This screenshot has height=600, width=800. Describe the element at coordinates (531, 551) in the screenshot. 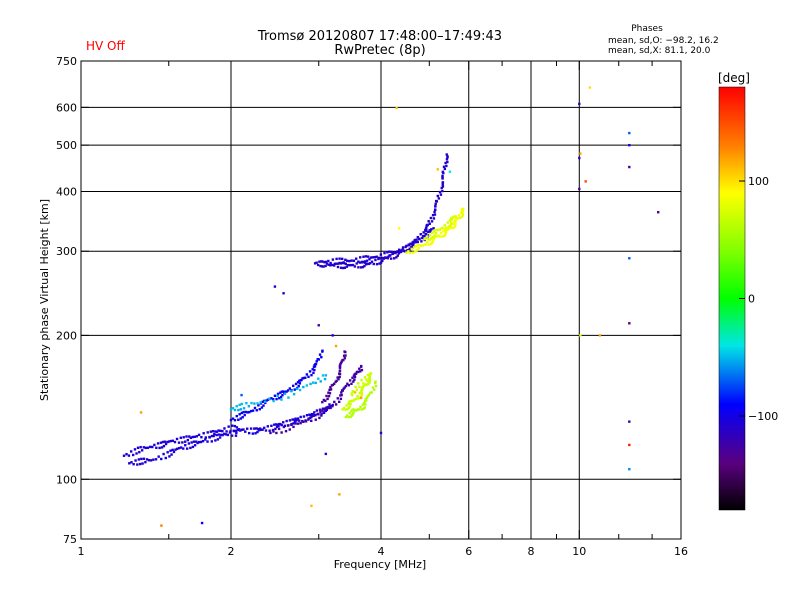

I see `x-tick-label: 8` at that location.